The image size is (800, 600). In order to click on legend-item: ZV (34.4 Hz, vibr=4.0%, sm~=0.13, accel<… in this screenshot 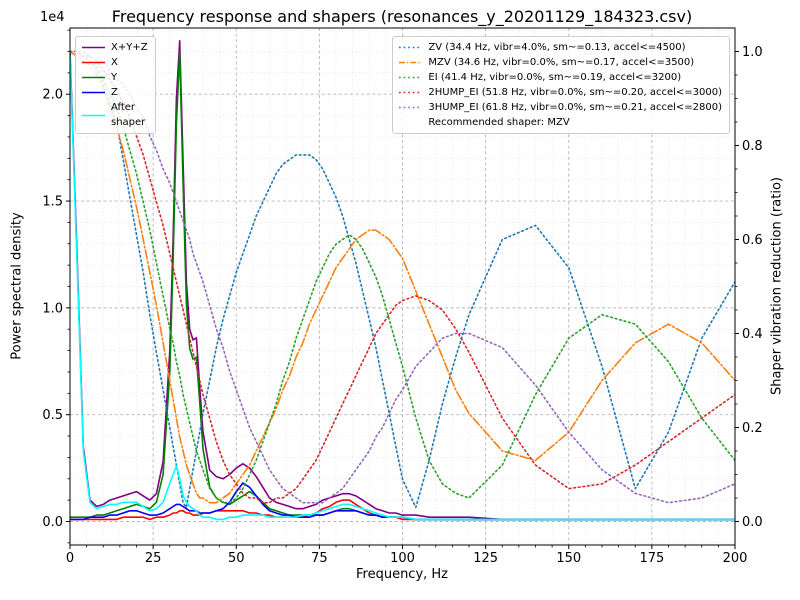, I will do `click(560, 47)`.